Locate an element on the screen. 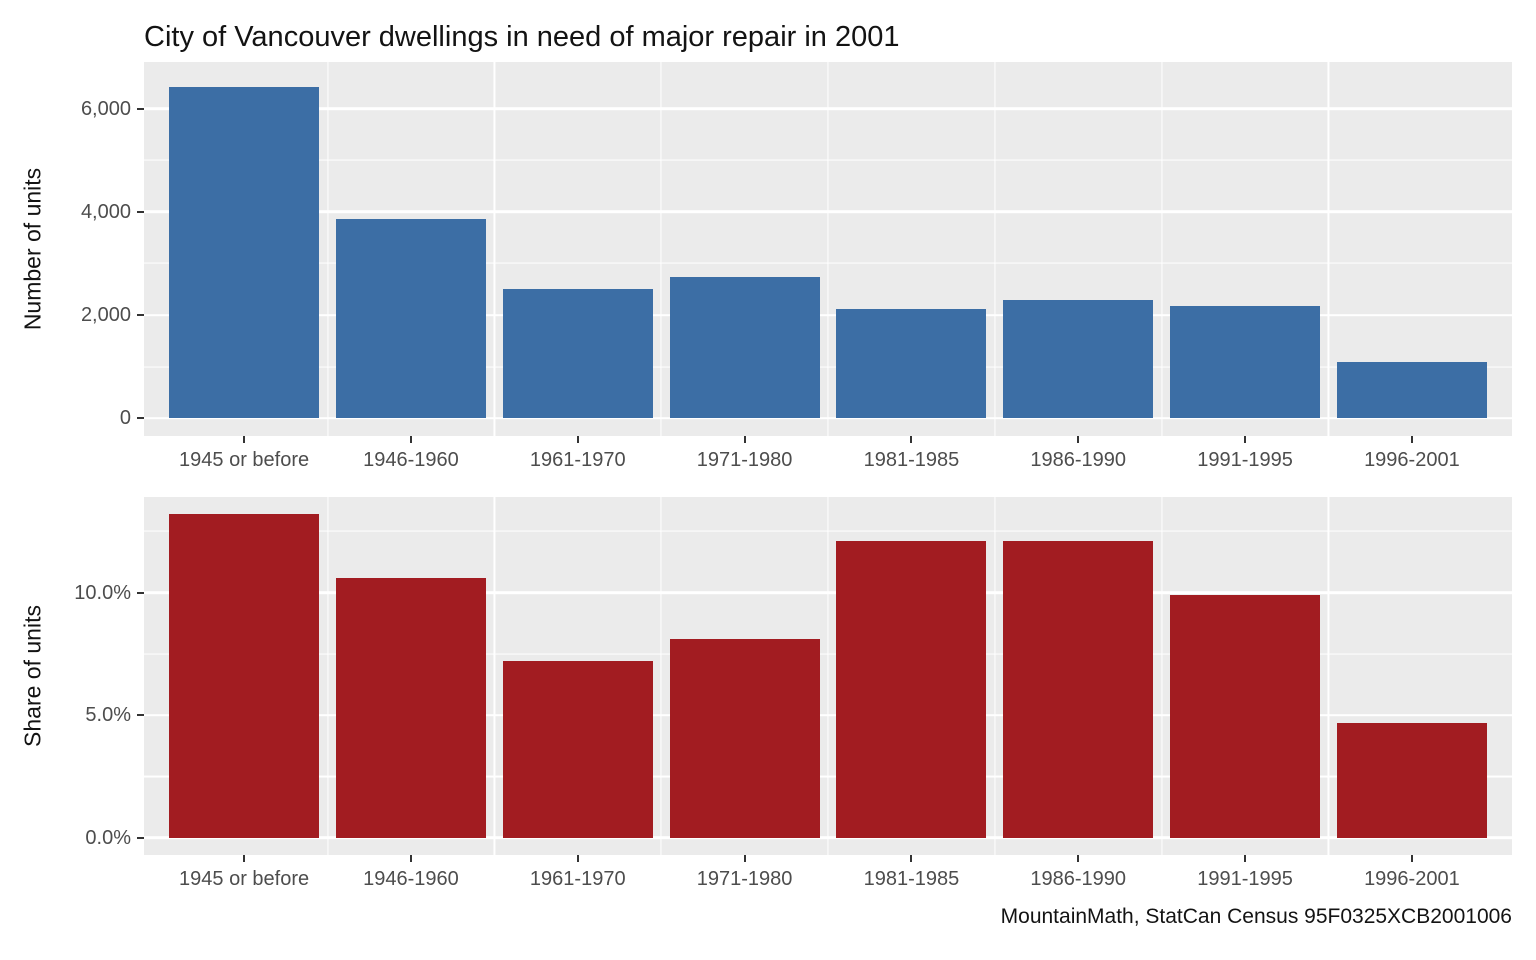 Image resolution: width=1536 pixels, height=960 pixels. y-axis-labels: 0 2,000 4,000 6,000 is located at coordinates (100, 249).